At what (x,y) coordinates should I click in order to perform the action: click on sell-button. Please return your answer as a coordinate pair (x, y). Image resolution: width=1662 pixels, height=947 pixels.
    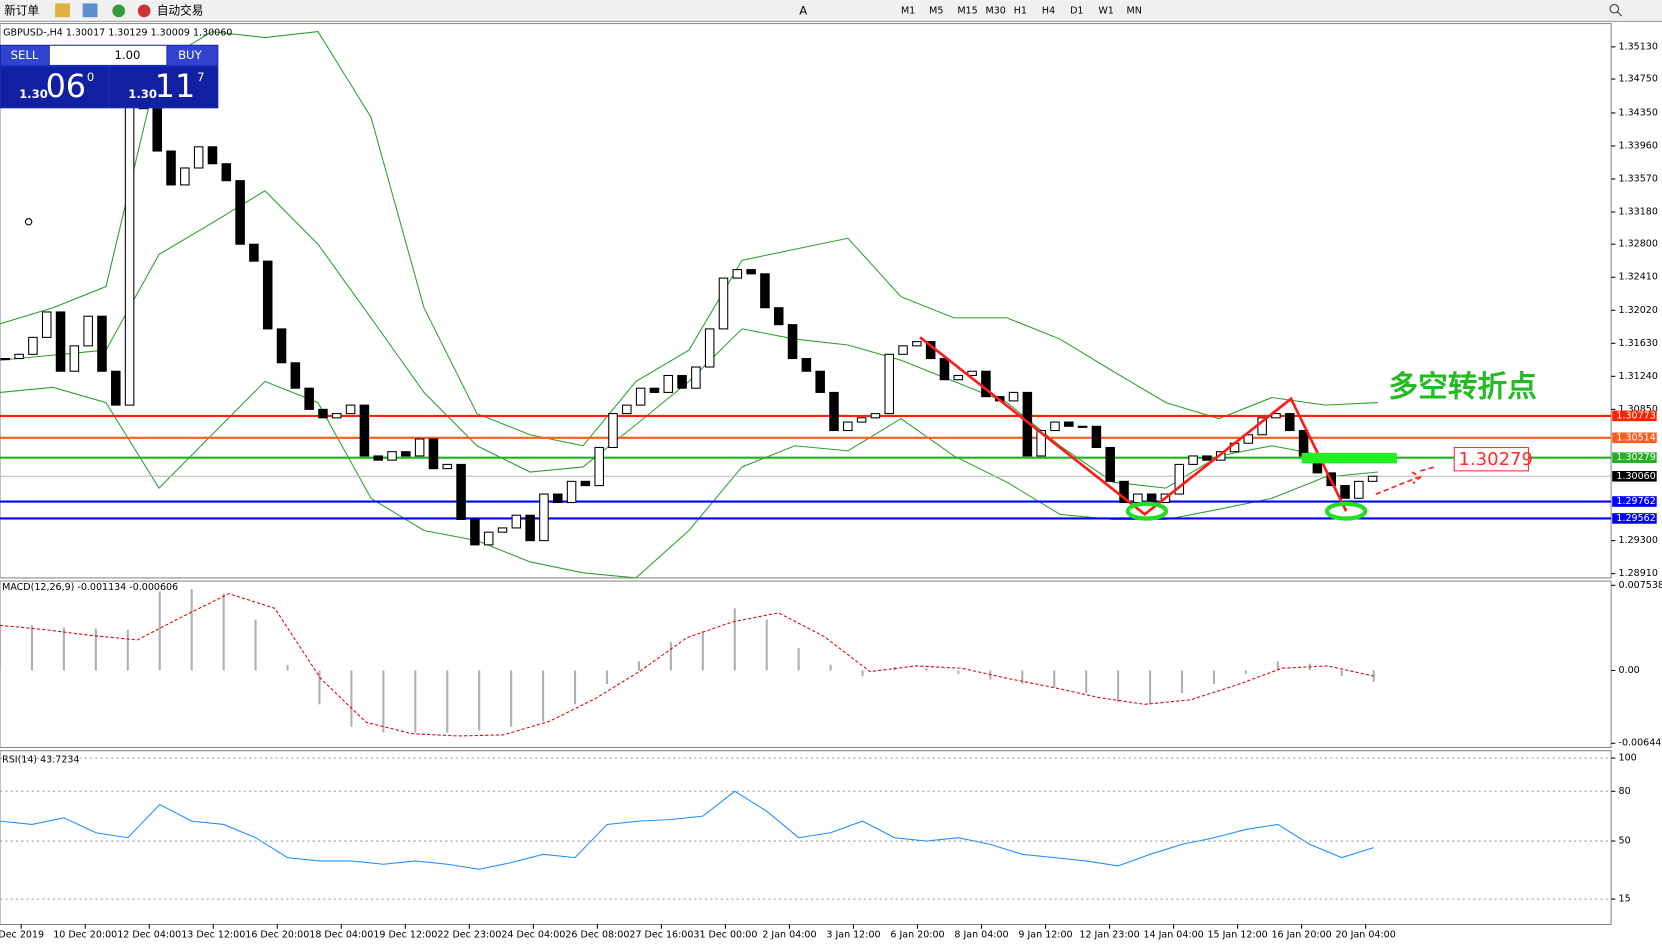
    Looking at the image, I should click on (25, 55).